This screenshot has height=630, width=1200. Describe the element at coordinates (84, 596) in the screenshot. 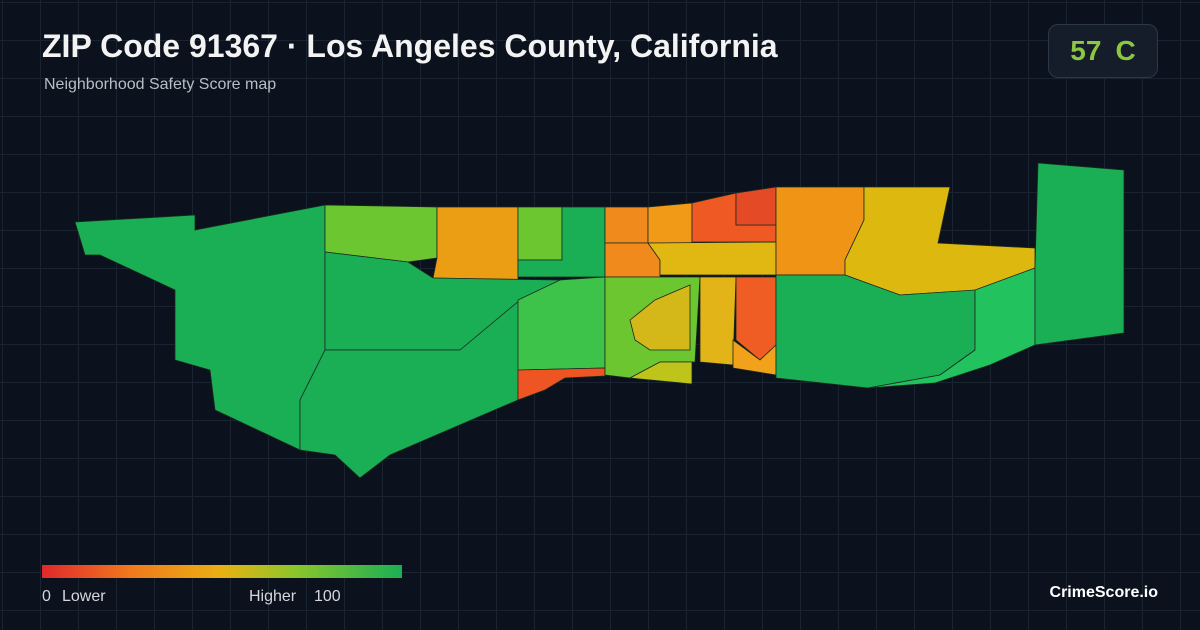

I see `legend-min-label: Lower` at that location.